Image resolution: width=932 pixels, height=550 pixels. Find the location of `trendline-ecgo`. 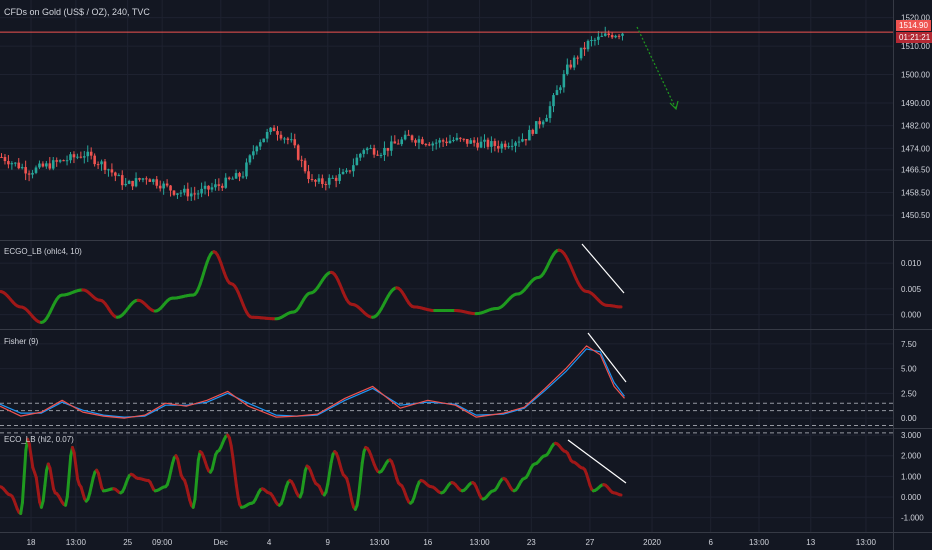

trendline-ecgo is located at coordinates (603, 268).